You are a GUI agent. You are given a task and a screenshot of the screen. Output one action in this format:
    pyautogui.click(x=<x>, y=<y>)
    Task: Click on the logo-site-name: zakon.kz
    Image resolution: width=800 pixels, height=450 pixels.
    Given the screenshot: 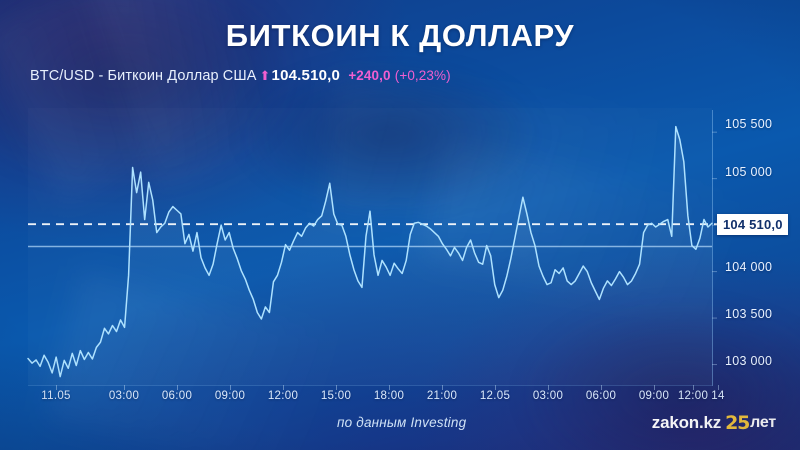 What is the action you would take?
    pyautogui.click(x=686, y=422)
    